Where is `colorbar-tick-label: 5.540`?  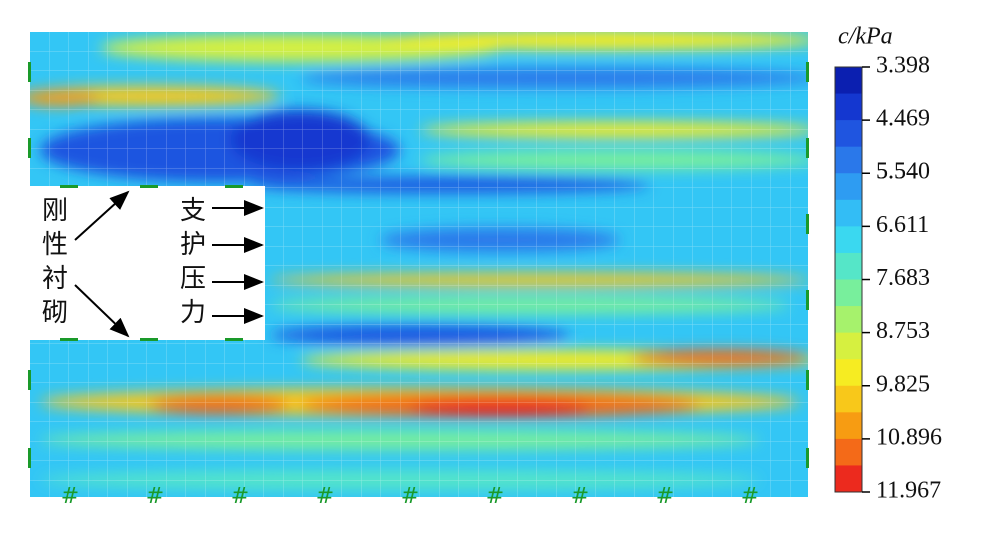 colorbar-tick-label: 5.540 is located at coordinates (903, 172).